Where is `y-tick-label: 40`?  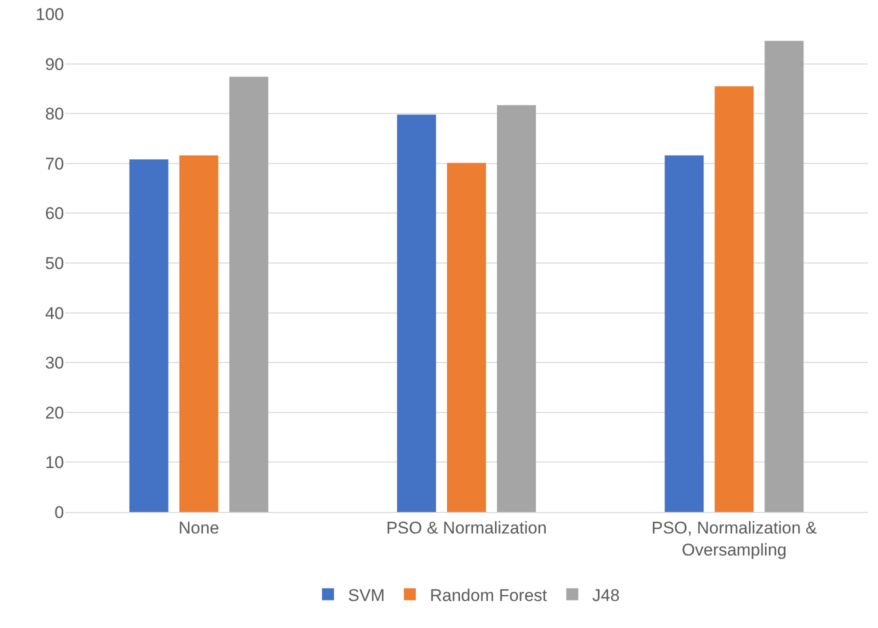
y-tick-label: 40 is located at coordinates (54, 313).